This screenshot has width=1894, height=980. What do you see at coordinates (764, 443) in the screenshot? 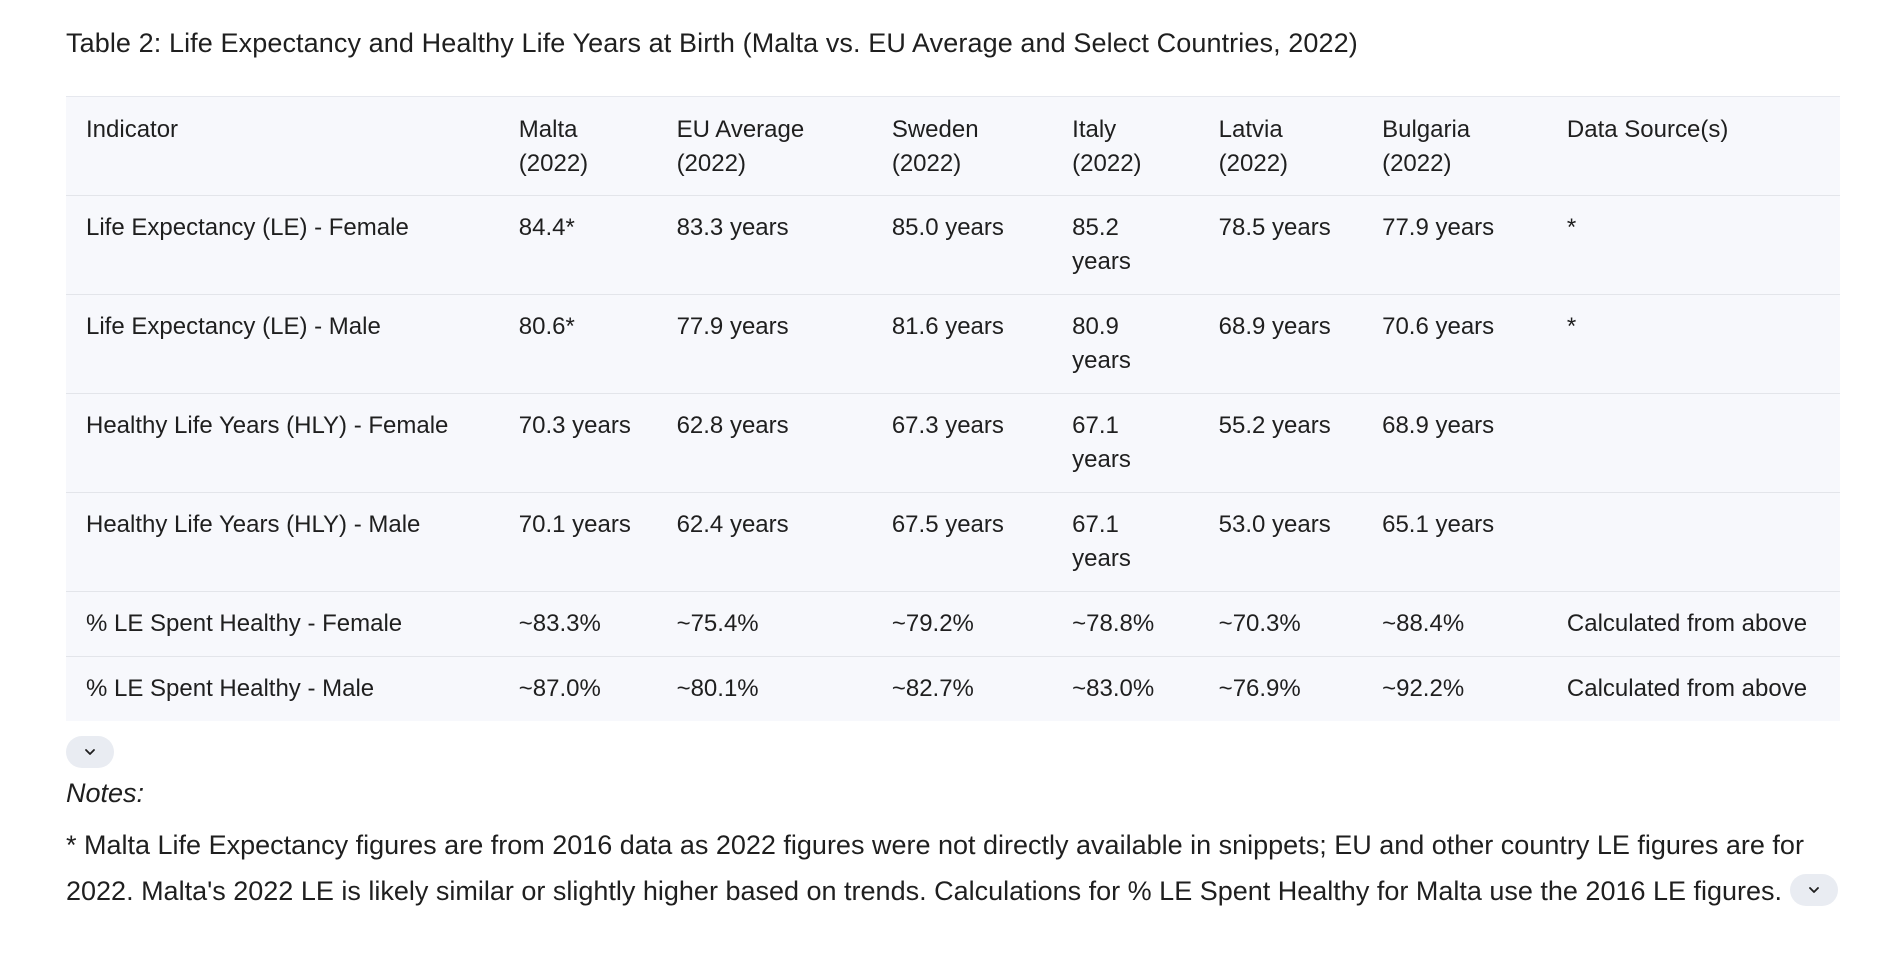
I see `table-cell: 62.8 years` at bounding box center [764, 443].